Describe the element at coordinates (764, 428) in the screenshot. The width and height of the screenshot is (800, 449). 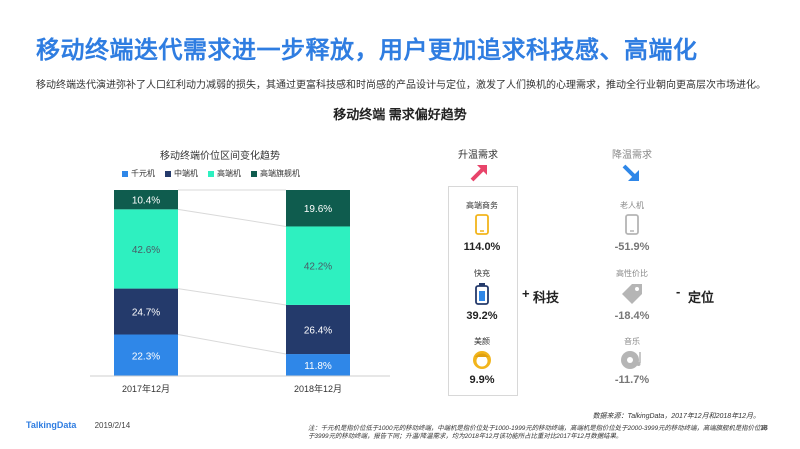
I see `page-number: 18` at that location.